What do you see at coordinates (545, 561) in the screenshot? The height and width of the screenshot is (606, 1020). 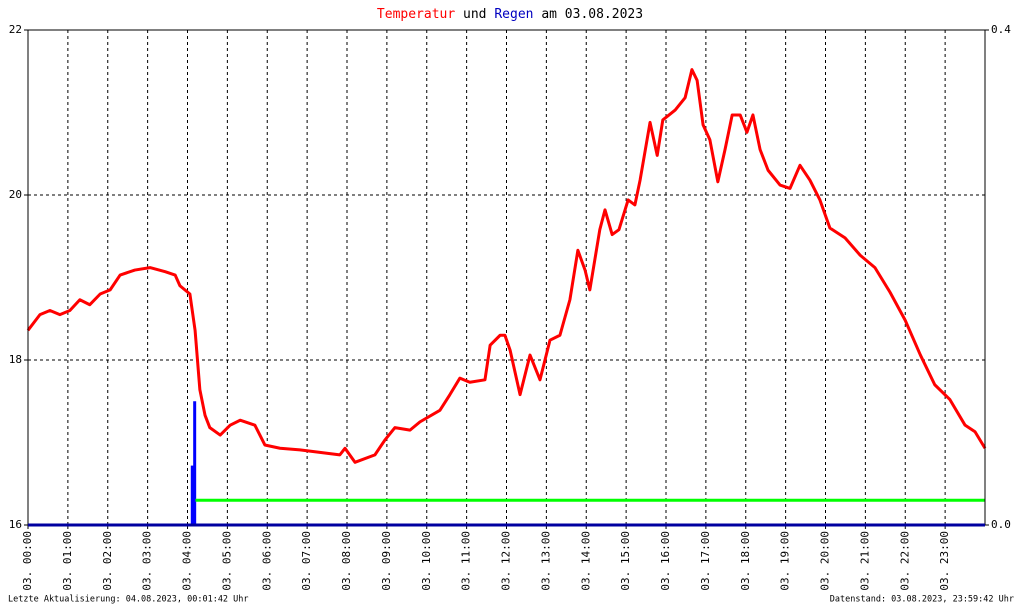 I see `x-tick-label: 03. 13:00` at bounding box center [545, 561].